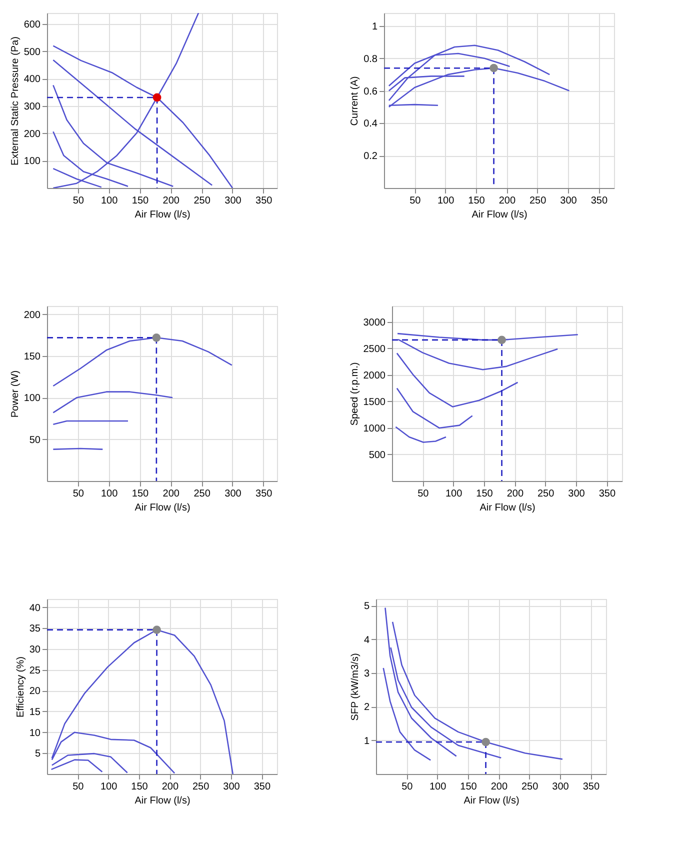  Describe the element at coordinates (35, 670) in the screenshot. I see `y-tick-label: 25` at that location.